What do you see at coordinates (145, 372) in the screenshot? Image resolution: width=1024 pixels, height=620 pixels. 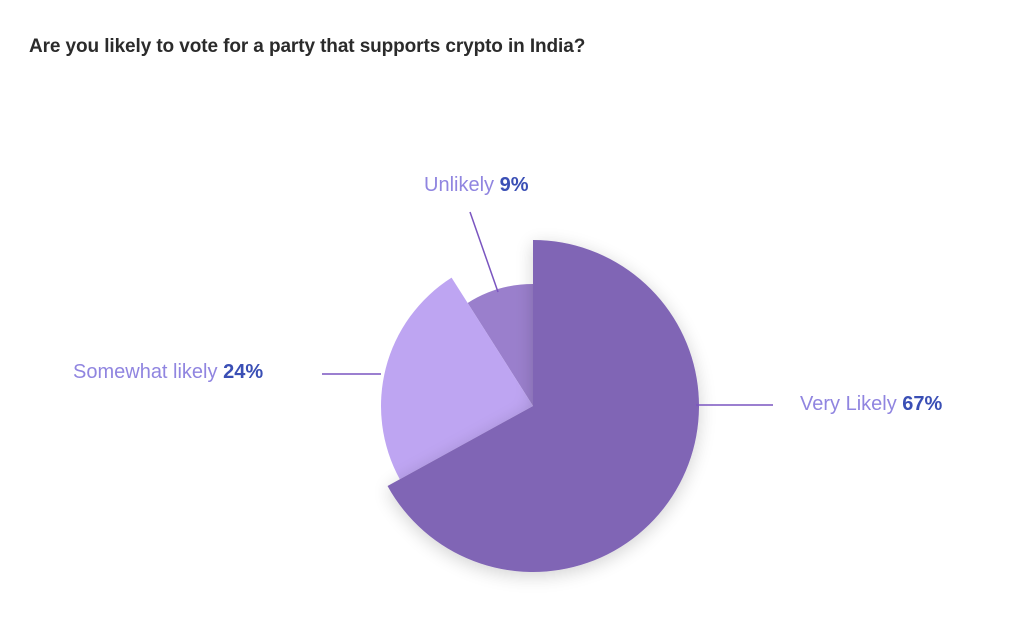 I see `label-somewhat-name: Somewhat likely` at bounding box center [145, 372].